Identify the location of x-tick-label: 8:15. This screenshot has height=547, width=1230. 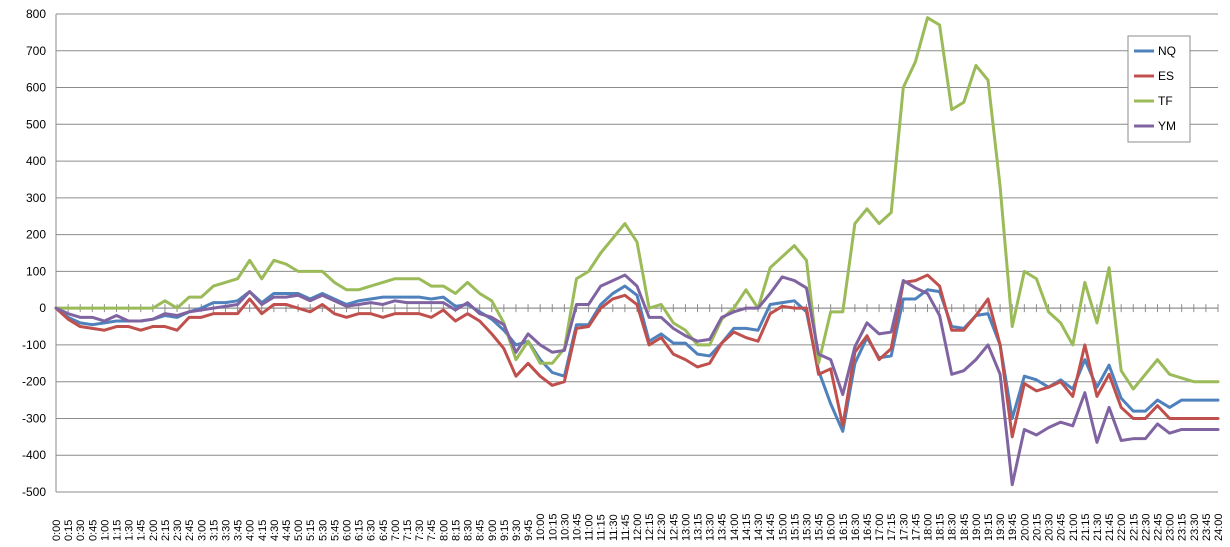
(456, 530).